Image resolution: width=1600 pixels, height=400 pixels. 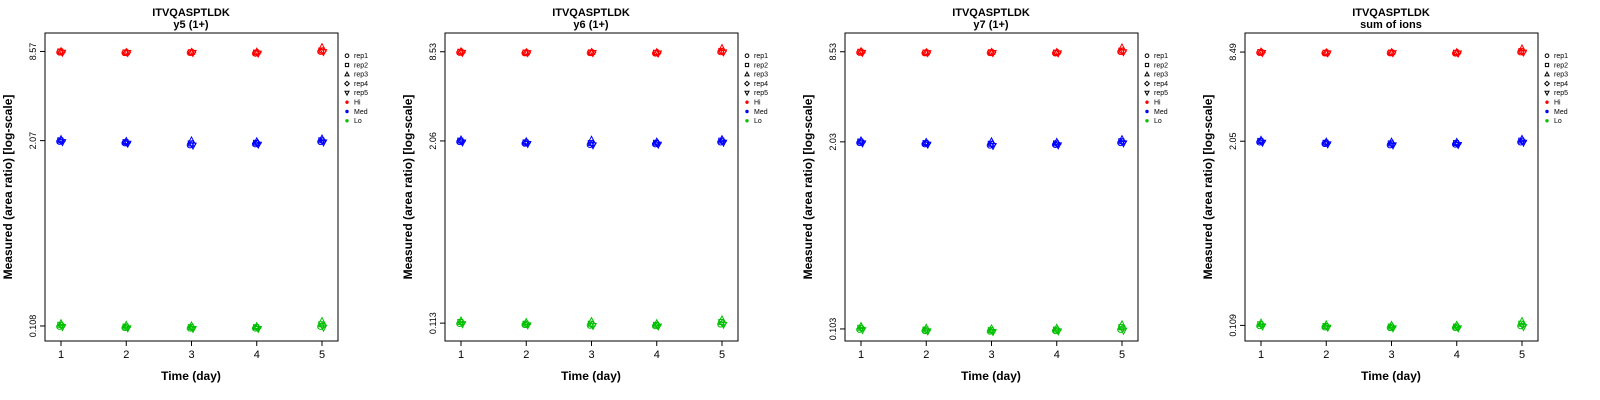 I want to click on chart-subtitle: y7 (1+), so click(x=990, y=25).